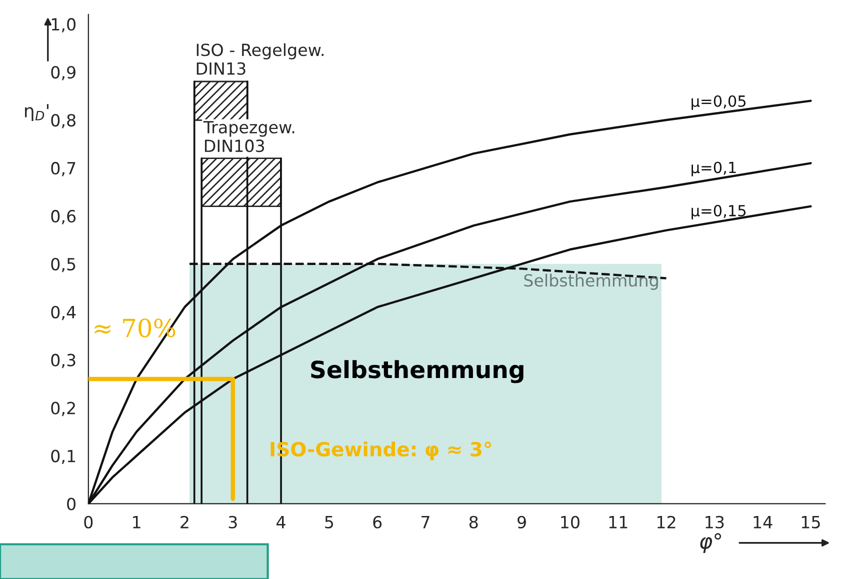 The height and width of the screenshot is (579, 842). What do you see at coordinates (63, 409) in the screenshot?
I see `y-tick-label: 0,2` at bounding box center [63, 409].